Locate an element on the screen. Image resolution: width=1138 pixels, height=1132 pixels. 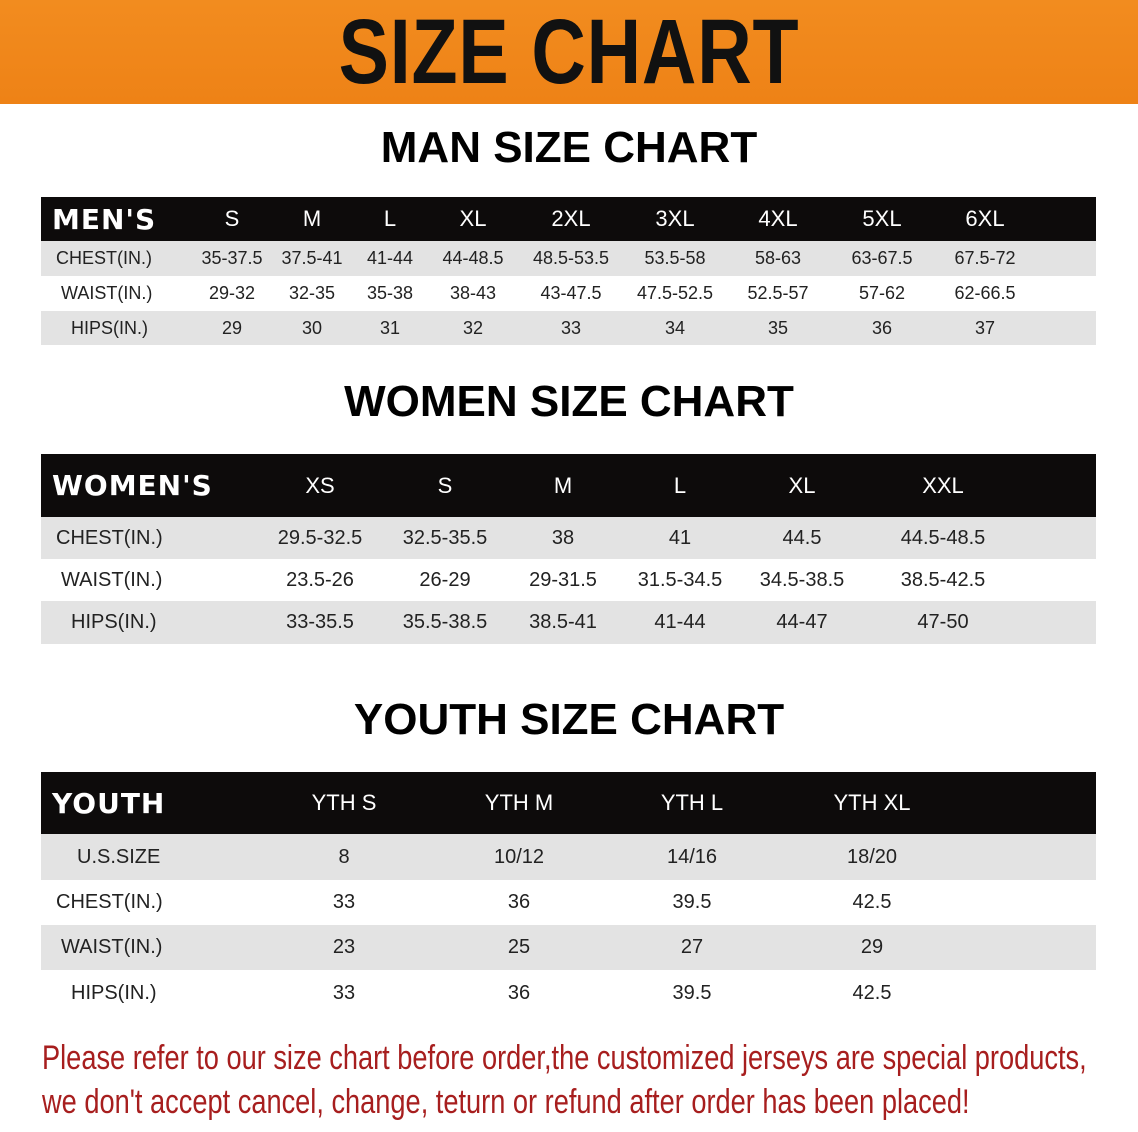
table-cell: 32.5-35.5 is located at coordinates (445, 537).